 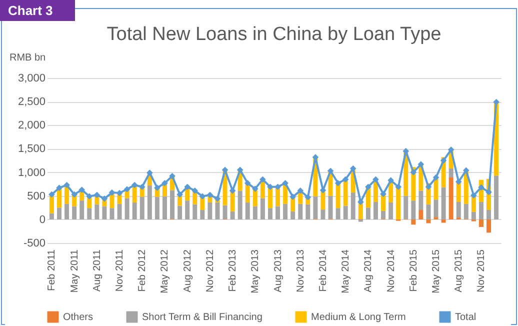 What do you see at coordinates (465, 317) in the screenshot?
I see `legend-label: Total` at bounding box center [465, 317].